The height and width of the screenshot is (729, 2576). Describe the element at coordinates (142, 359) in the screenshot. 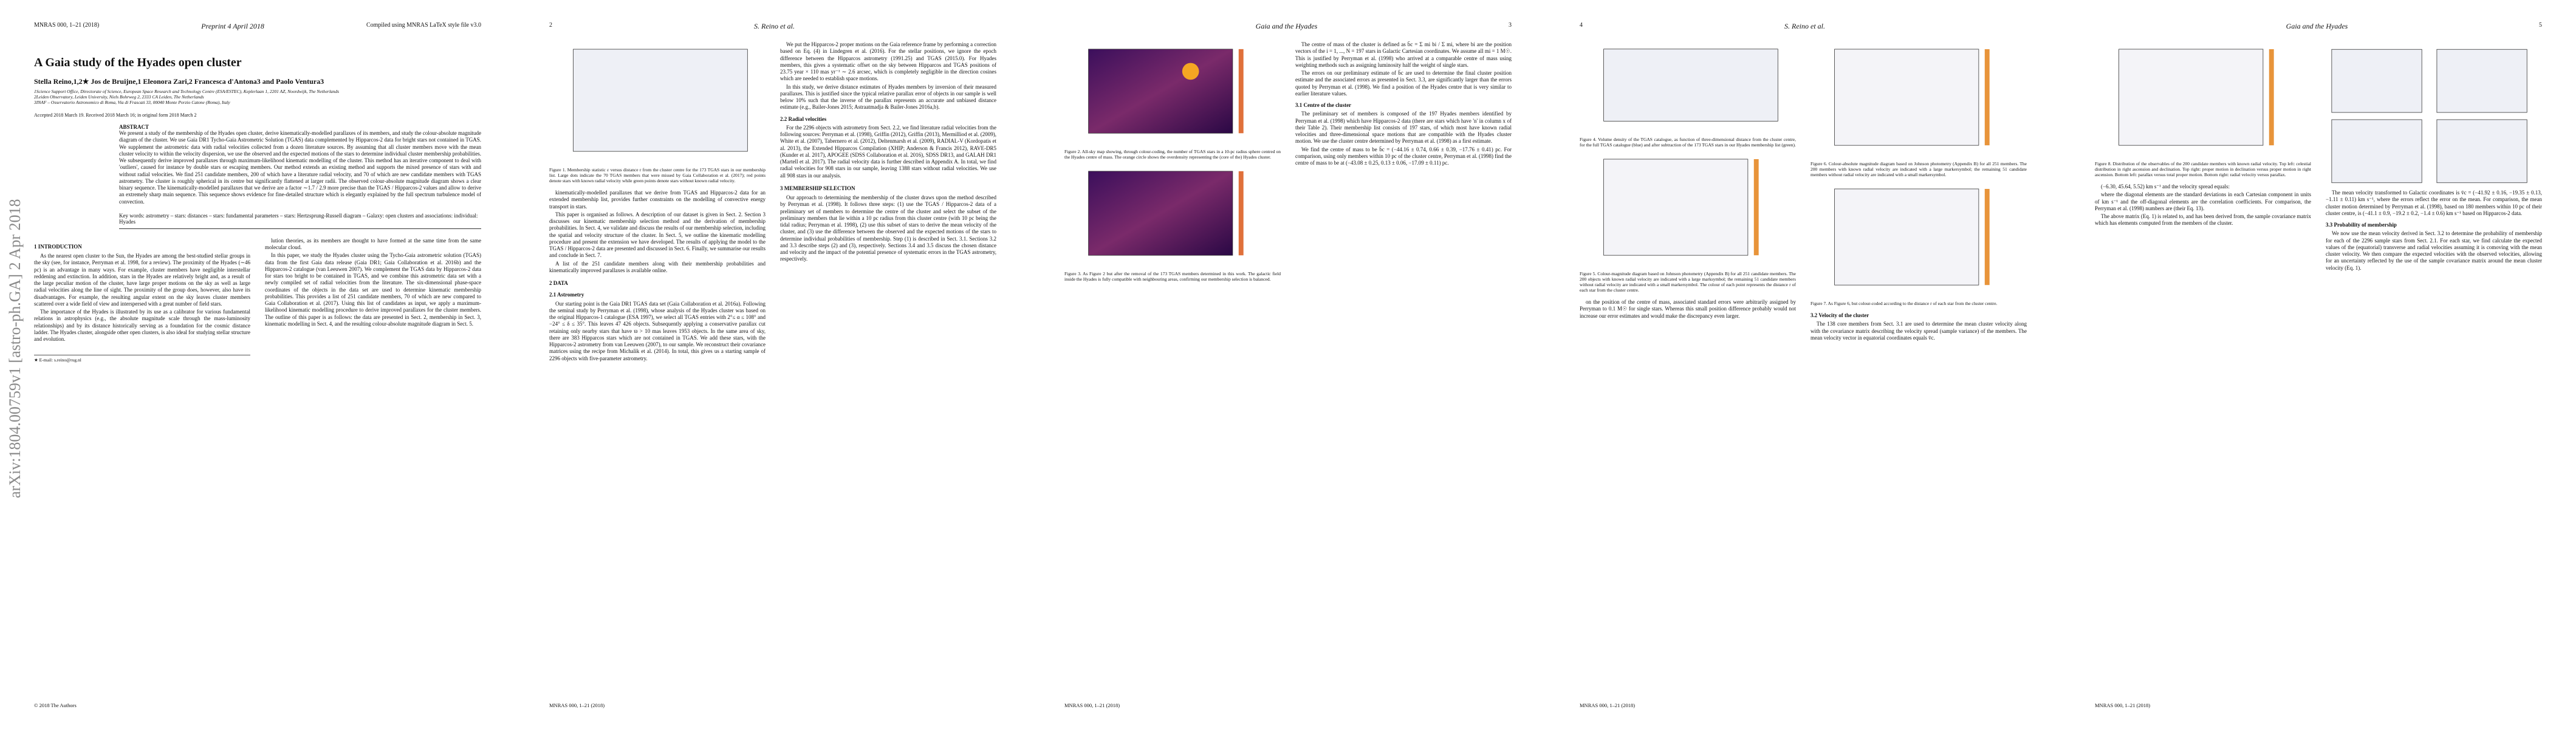

I see `footnote: ★ E-mail: s.reino@rug.nl` at that location.